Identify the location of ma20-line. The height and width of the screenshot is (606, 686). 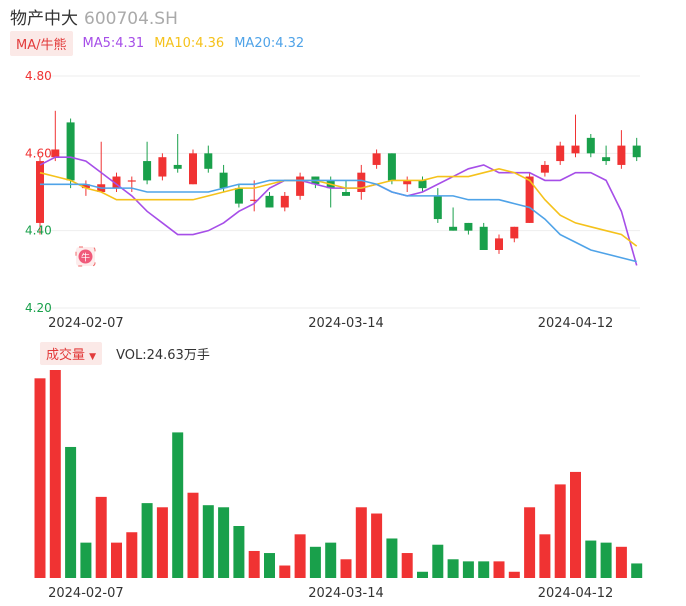
(338, 221).